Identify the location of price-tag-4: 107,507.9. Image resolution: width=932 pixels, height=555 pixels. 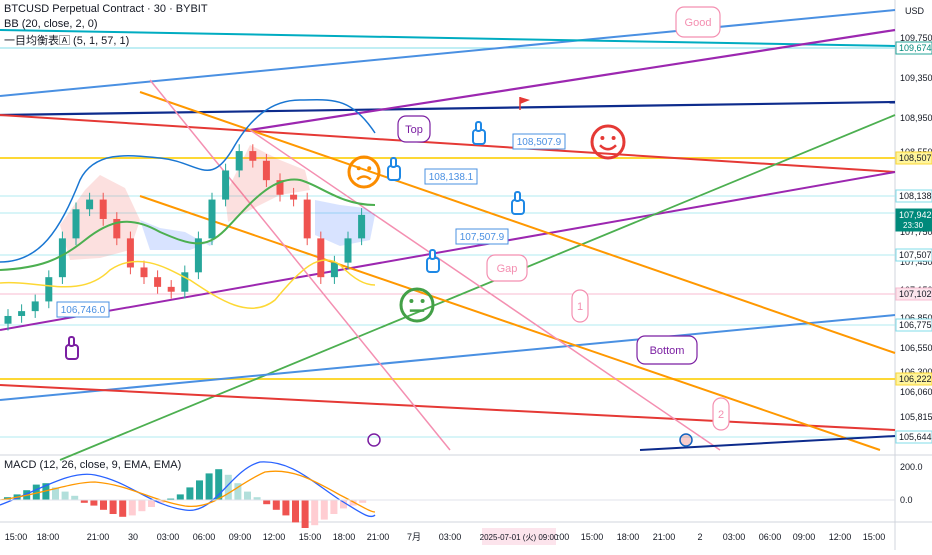
(915, 255).